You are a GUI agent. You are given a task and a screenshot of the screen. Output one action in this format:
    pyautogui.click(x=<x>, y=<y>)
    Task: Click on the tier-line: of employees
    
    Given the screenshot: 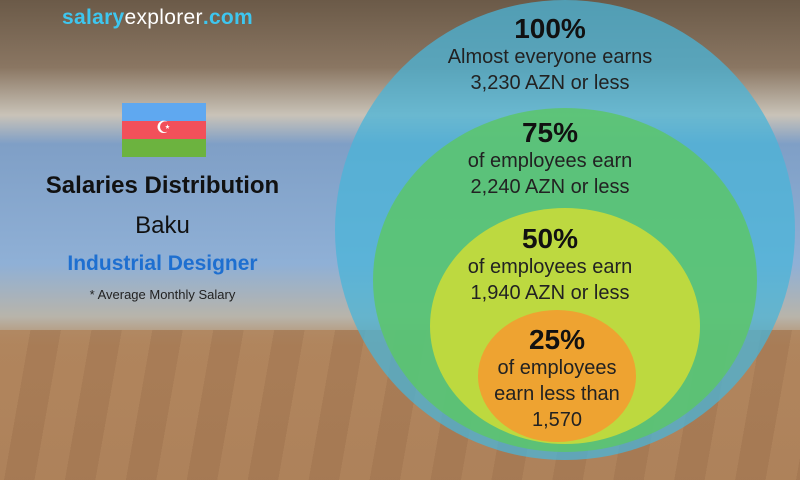 What is the action you would take?
    pyautogui.click(x=557, y=368)
    